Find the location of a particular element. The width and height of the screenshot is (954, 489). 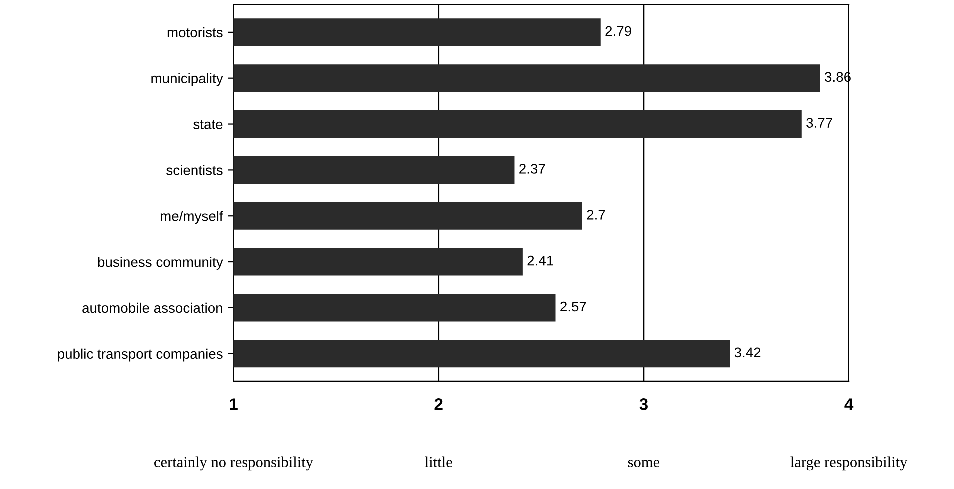

x-tick-label: 4 is located at coordinates (849, 404).